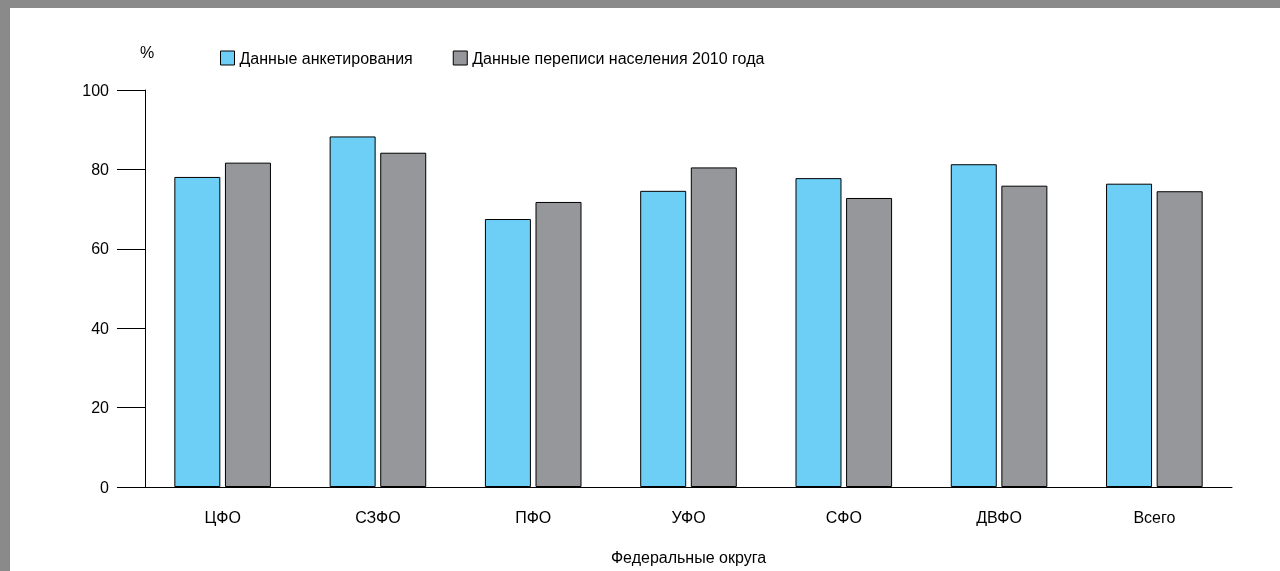 This screenshot has height=571, width=1280. What do you see at coordinates (618, 58) in the screenshot?
I see `legend-label: Данные переписи населения 2010 года` at bounding box center [618, 58].